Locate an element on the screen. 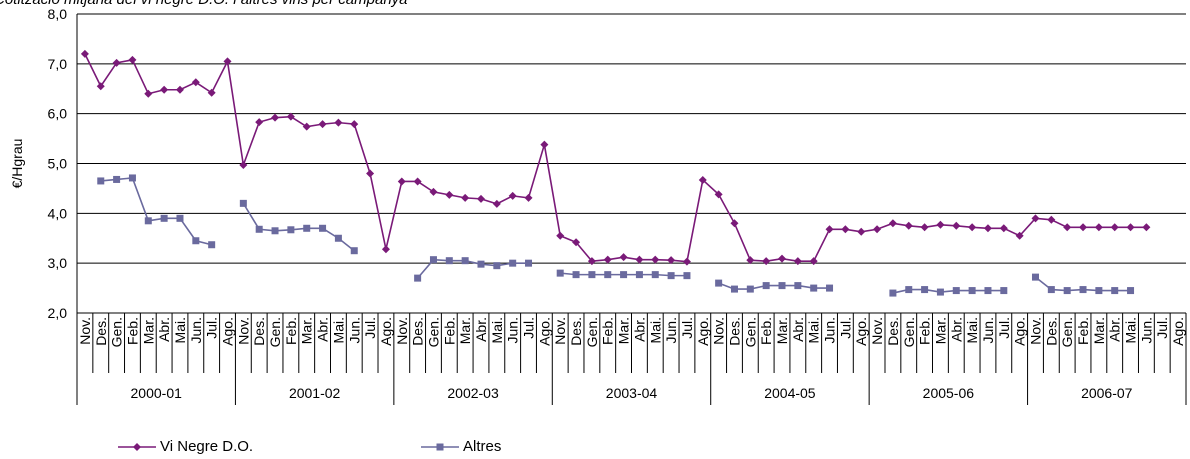 The height and width of the screenshot is (459, 1190). y-tick-label: 6,0 is located at coordinates (58, 114).